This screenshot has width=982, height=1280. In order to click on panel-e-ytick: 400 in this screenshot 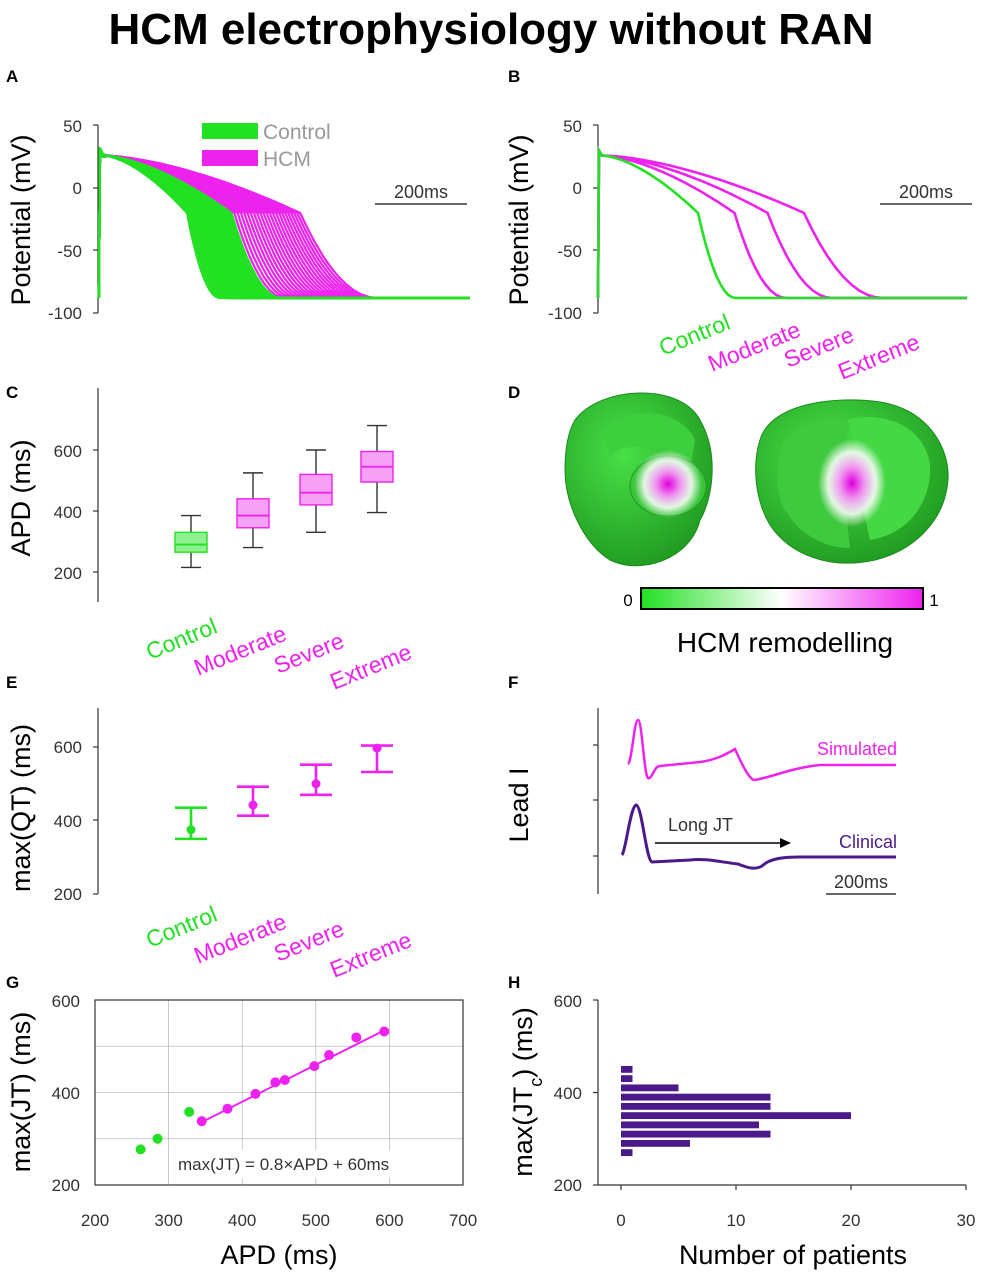, I will do `click(68, 821)`.